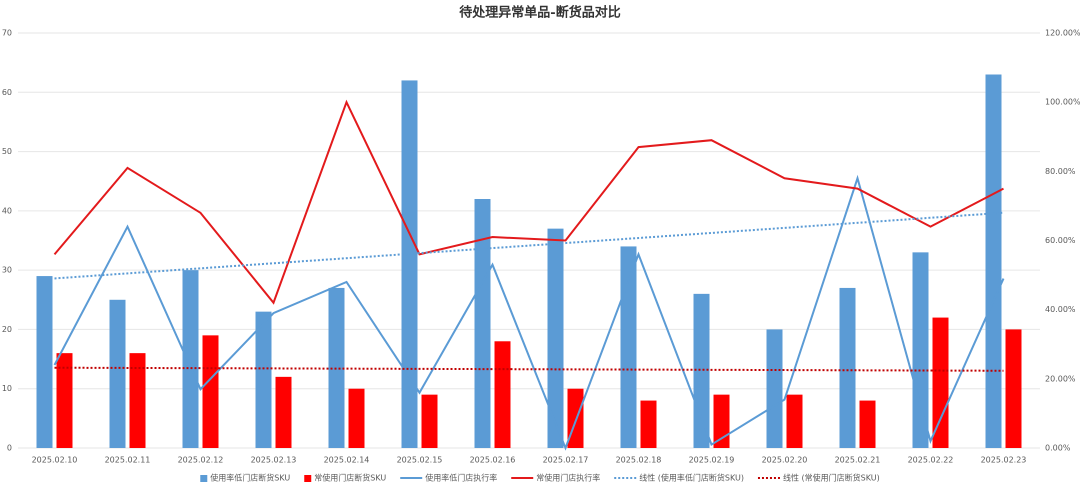 The height and width of the screenshot is (488, 1080). Describe the element at coordinates (539, 13) in the screenshot. I see `chart-title: 待处理异常单品-断货品对比` at that location.